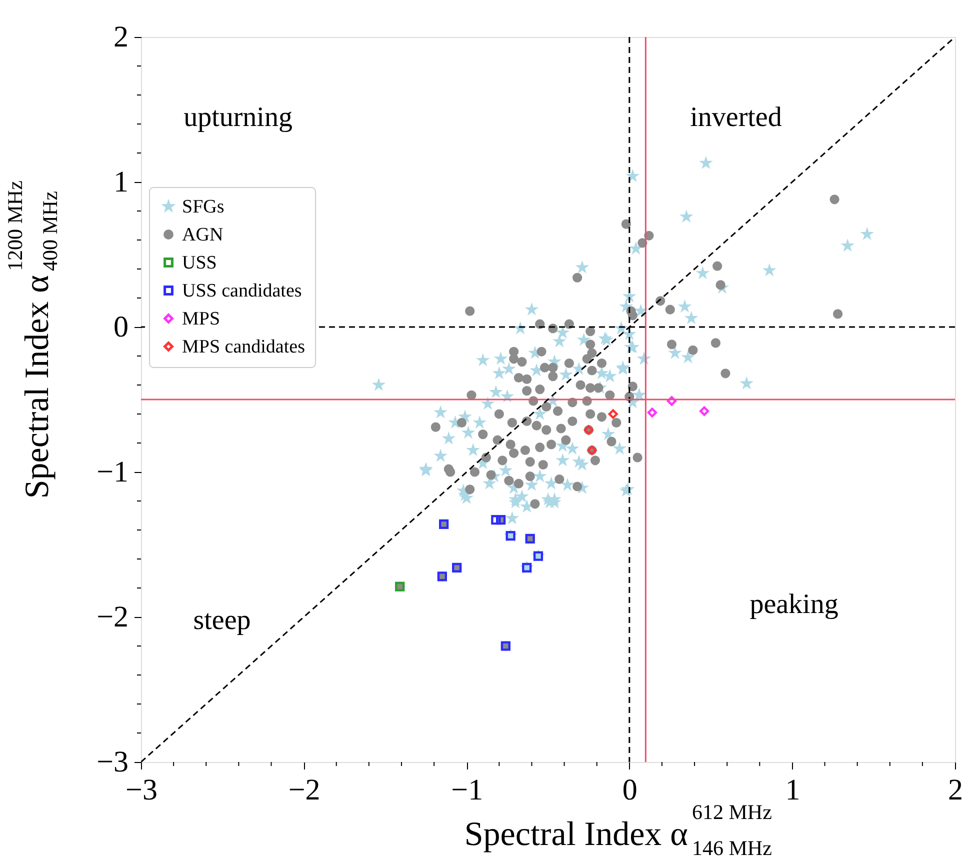 The width and height of the screenshot is (965, 864). Describe the element at coordinates (121, 182) in the screenshot. I see `y-tick-label: 1` at that location.